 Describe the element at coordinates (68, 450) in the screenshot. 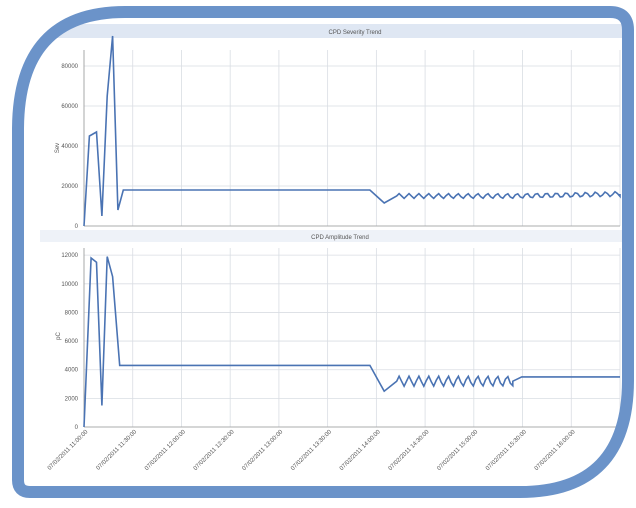

I see `x-tick-label: 07/02/2011 11:00:00` at that location.